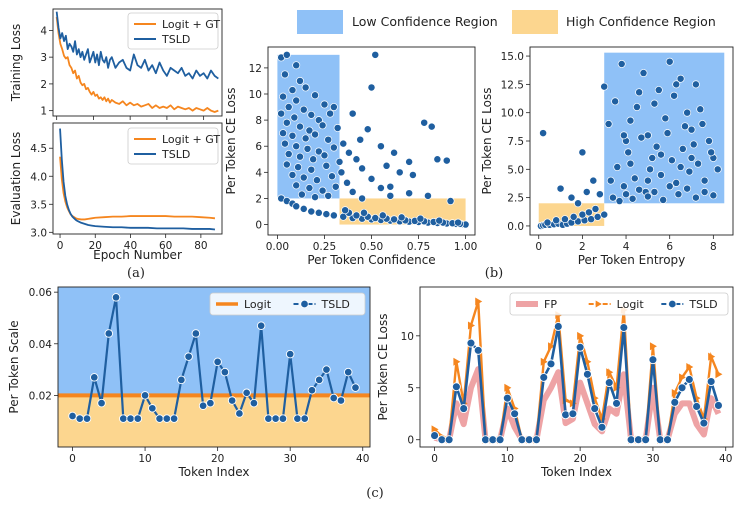 The image size is (747, 508). I want to click on y-tick-label: 12.5, so click(512, 85).